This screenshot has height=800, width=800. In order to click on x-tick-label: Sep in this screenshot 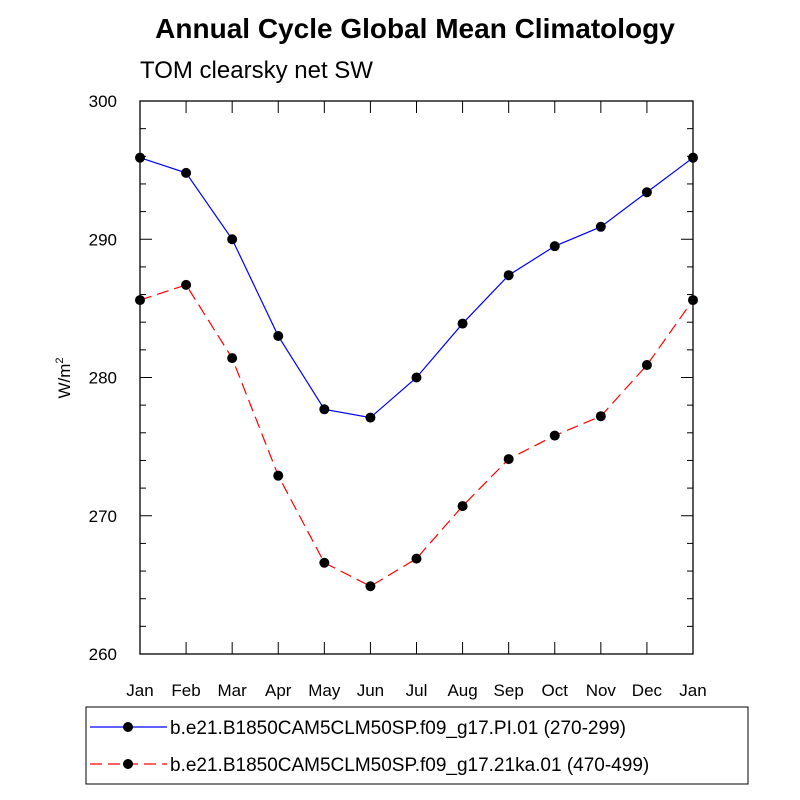, I will do `click(509, 690)`.